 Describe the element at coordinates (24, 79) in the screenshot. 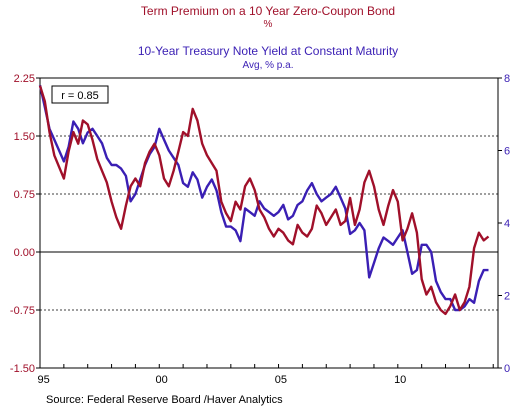

I see `left-tick-label-0: 2.25` at that location.